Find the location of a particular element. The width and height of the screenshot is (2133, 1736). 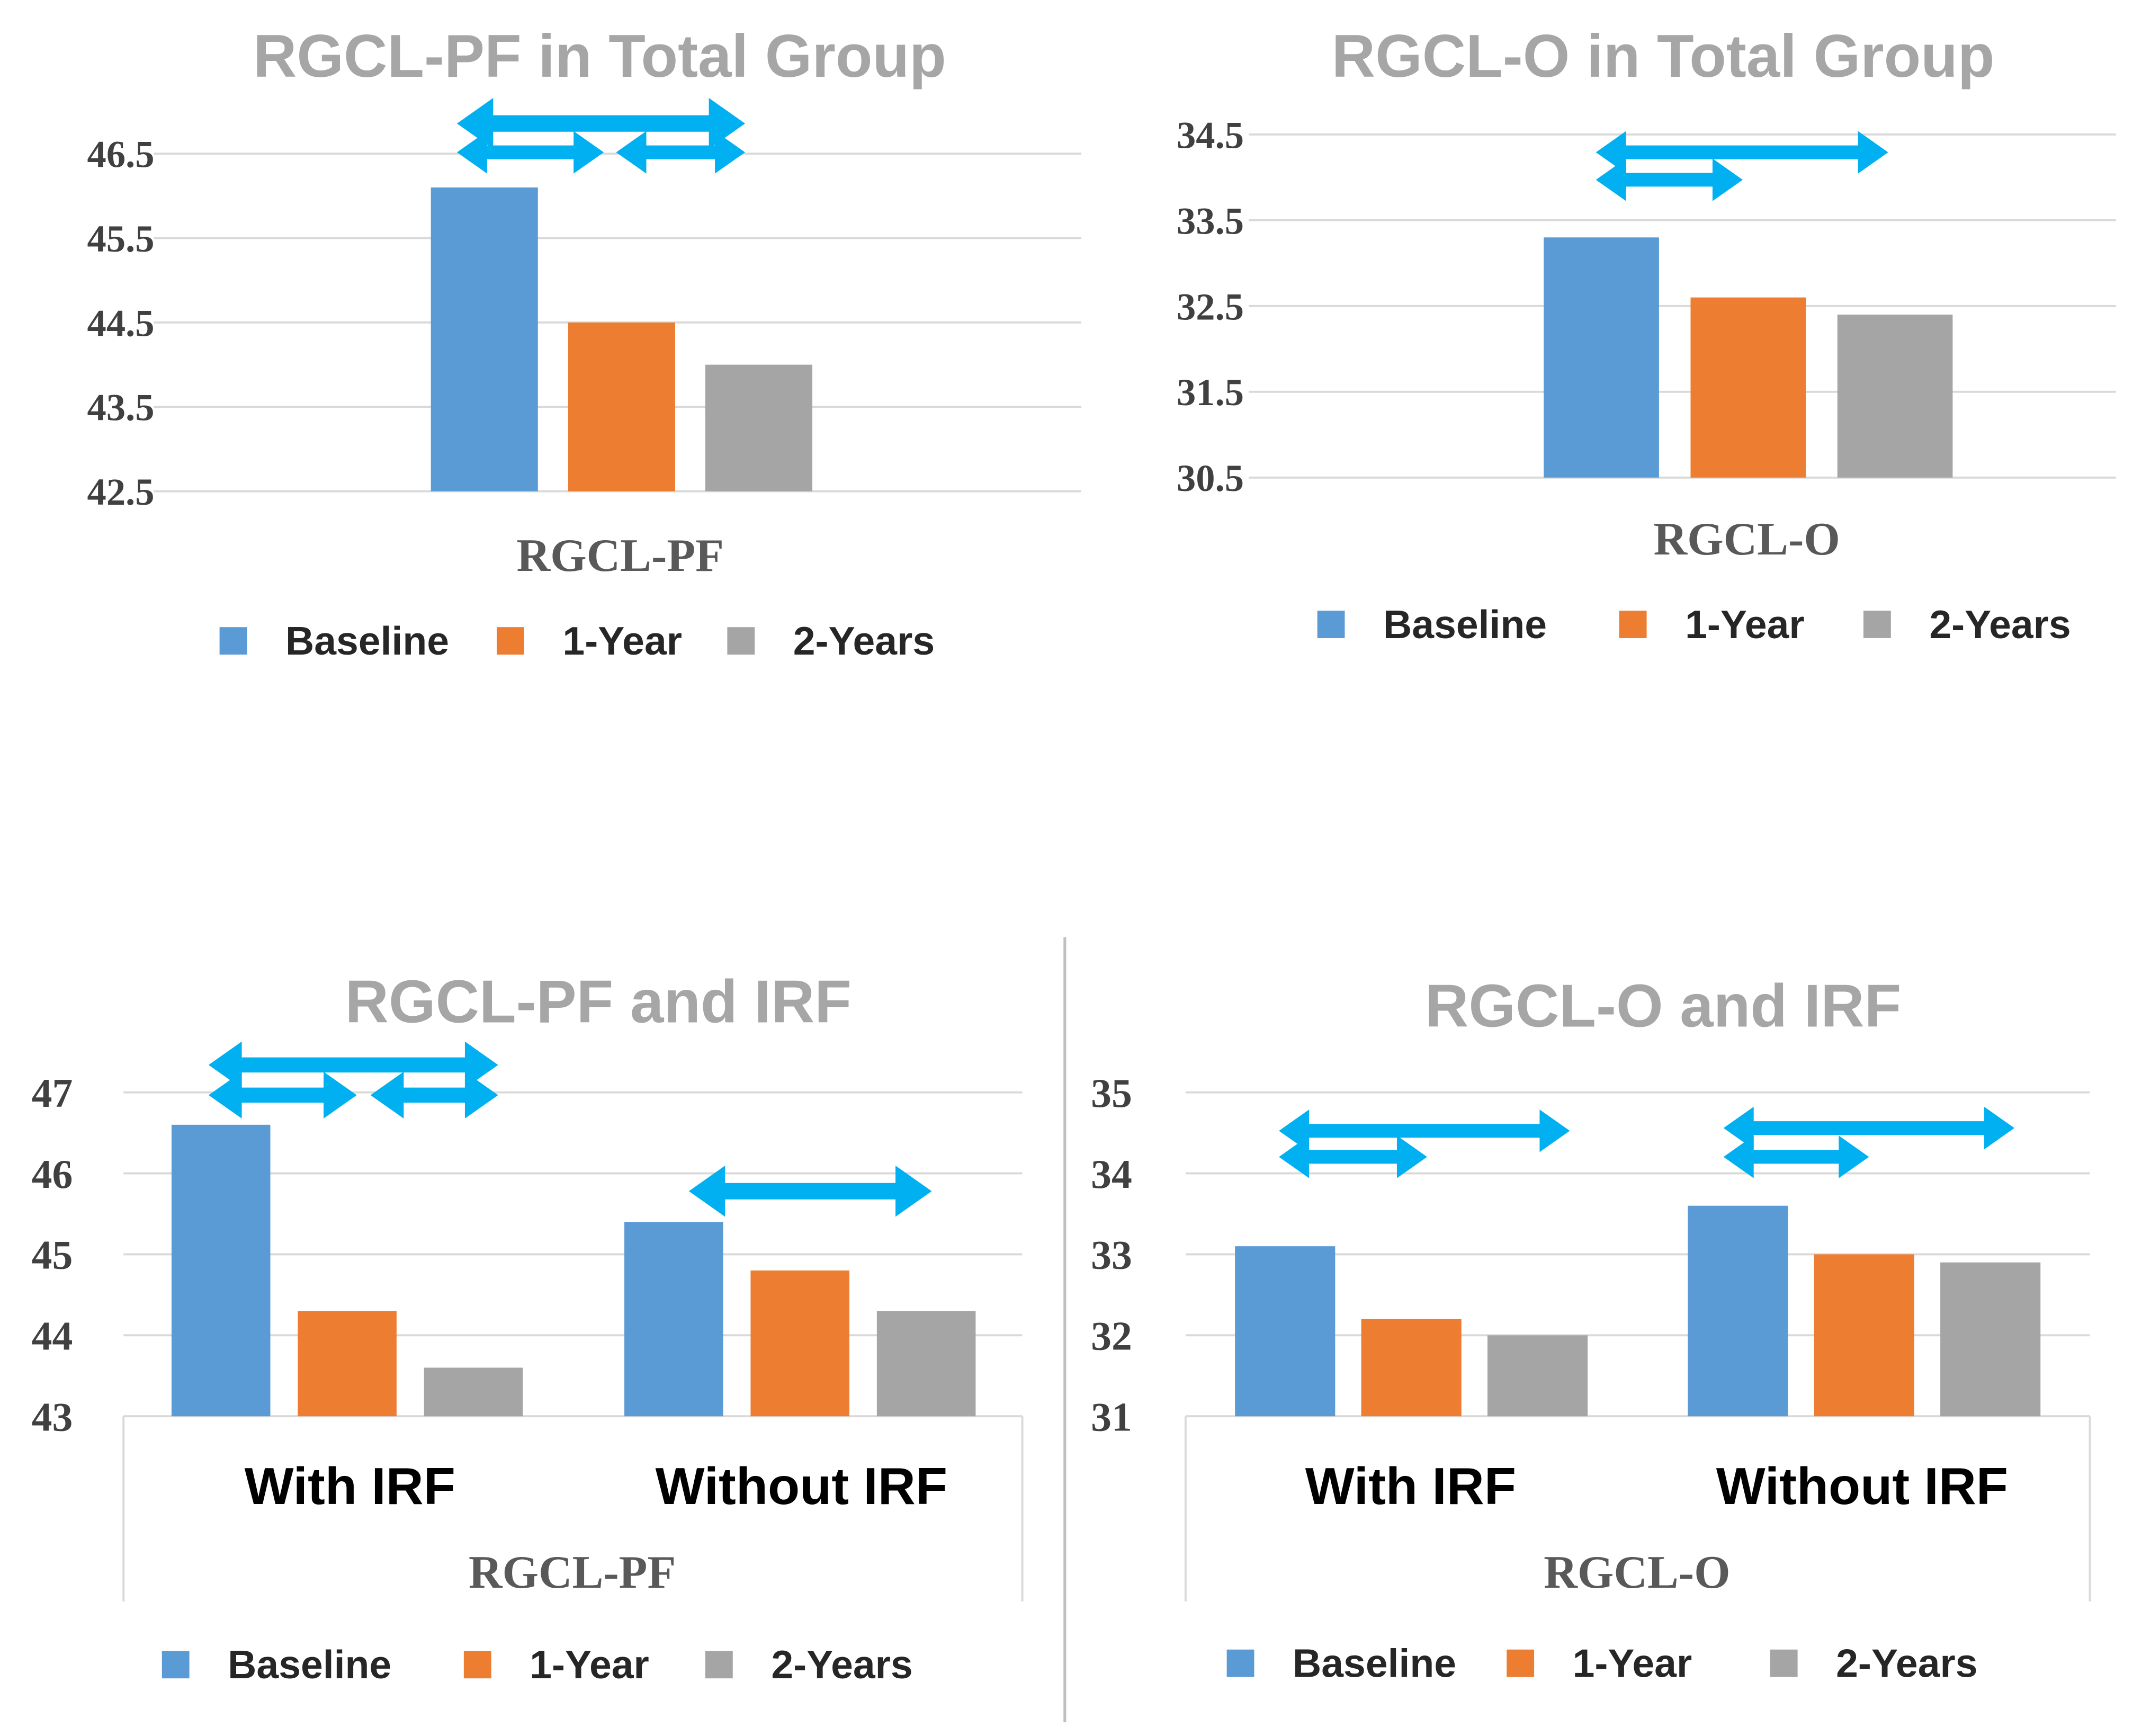

y-tick-label: 43.5 is located at coordinates (121, 407).